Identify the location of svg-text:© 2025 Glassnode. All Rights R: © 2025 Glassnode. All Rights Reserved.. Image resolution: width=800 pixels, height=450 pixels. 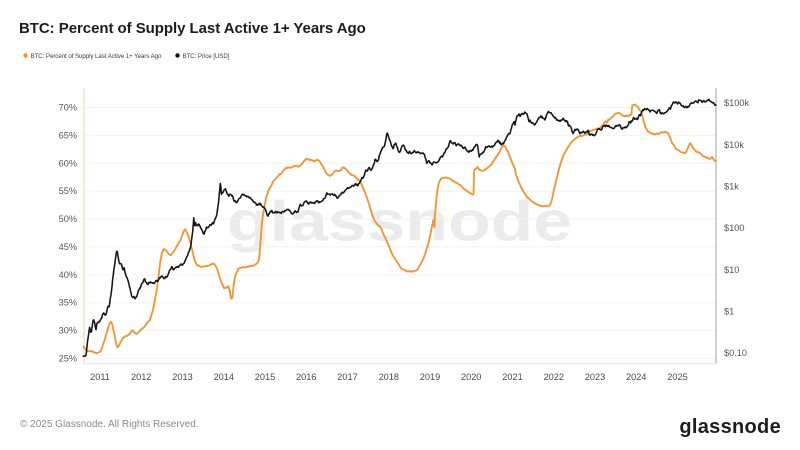
(109, 424).